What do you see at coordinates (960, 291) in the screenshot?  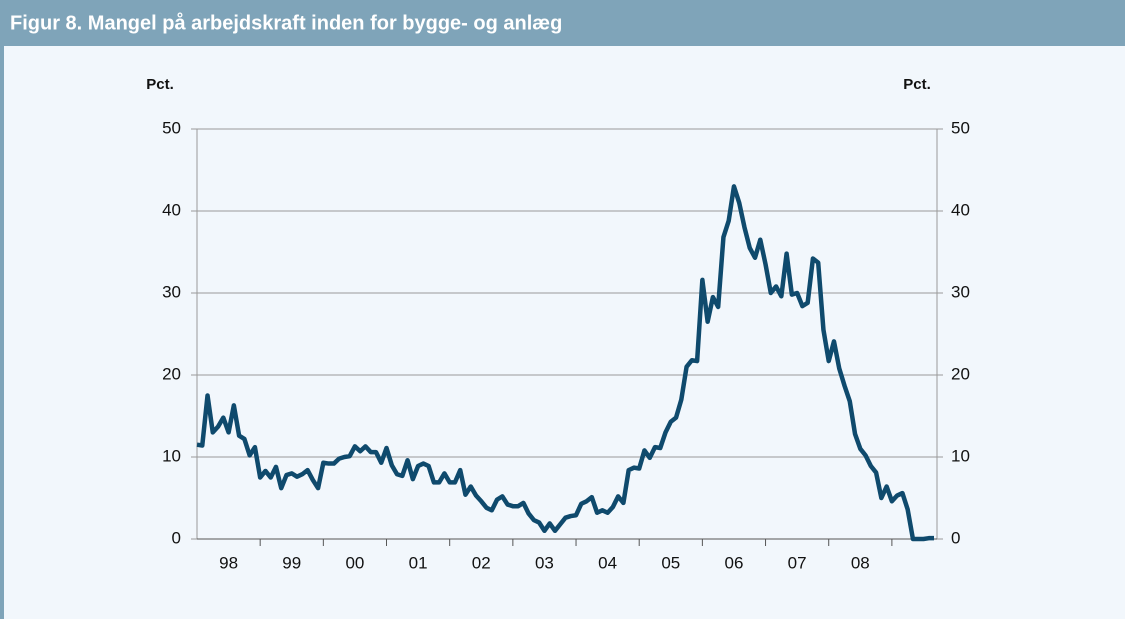 I see `y2-tick-label: 30` at bounding box center [960, 291].